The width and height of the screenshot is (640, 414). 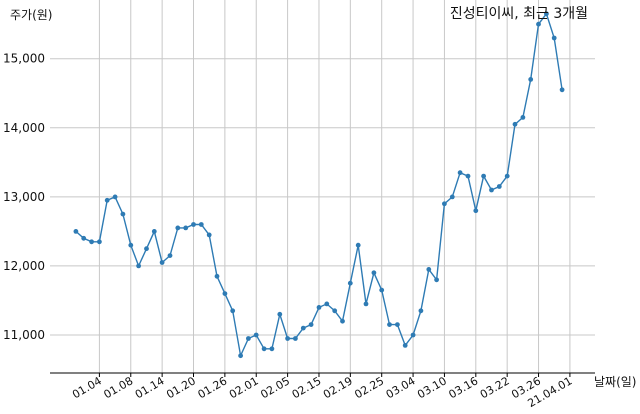 What do you see at coordinates (432, 387) in the screenshot?
I see `x-tick-label: 03.10` at bounding box center [432, 387].